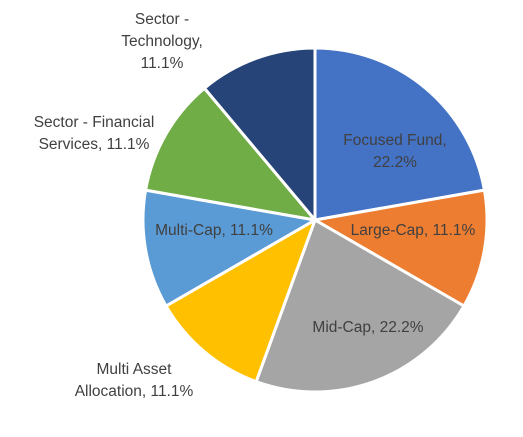  I want to click on data-label-line: Multi Asset, so click(135, 369).